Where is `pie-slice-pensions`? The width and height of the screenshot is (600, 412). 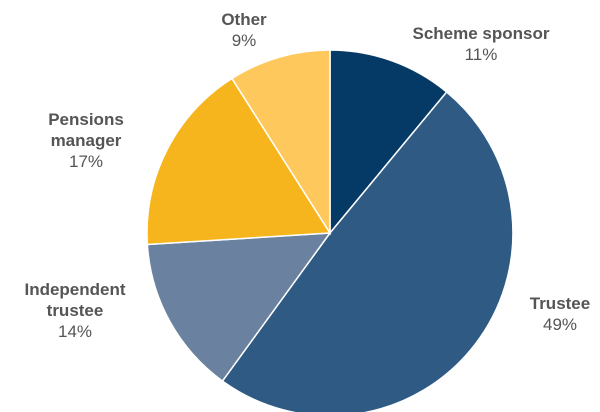
pie-slice-pensions is located at coordinates (239, 161).